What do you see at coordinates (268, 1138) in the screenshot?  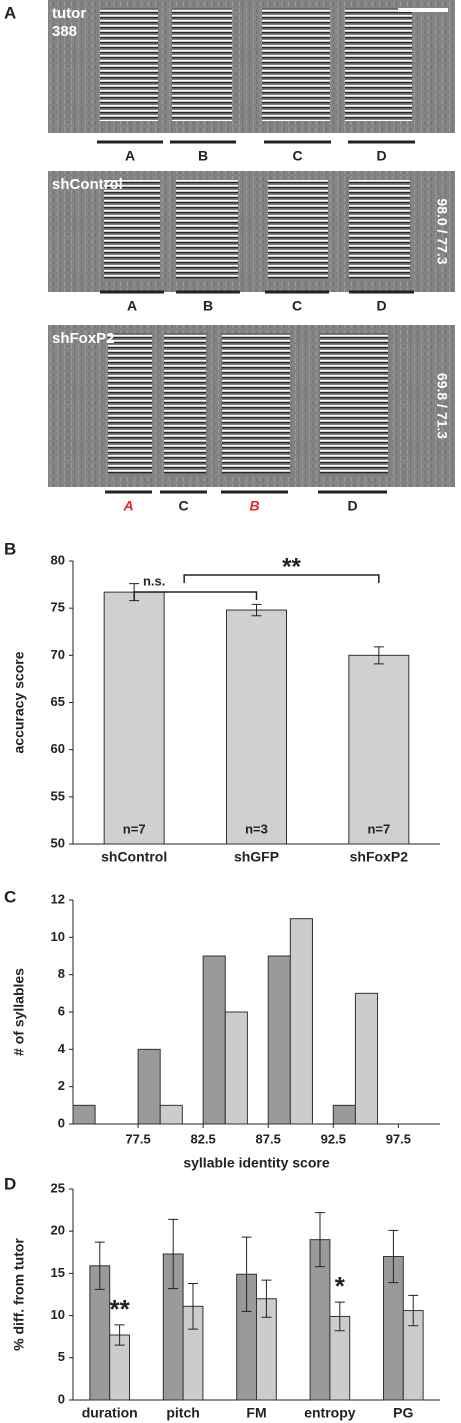 I see `x-tick-label: 87.5` at bounding box center [268, 1138].